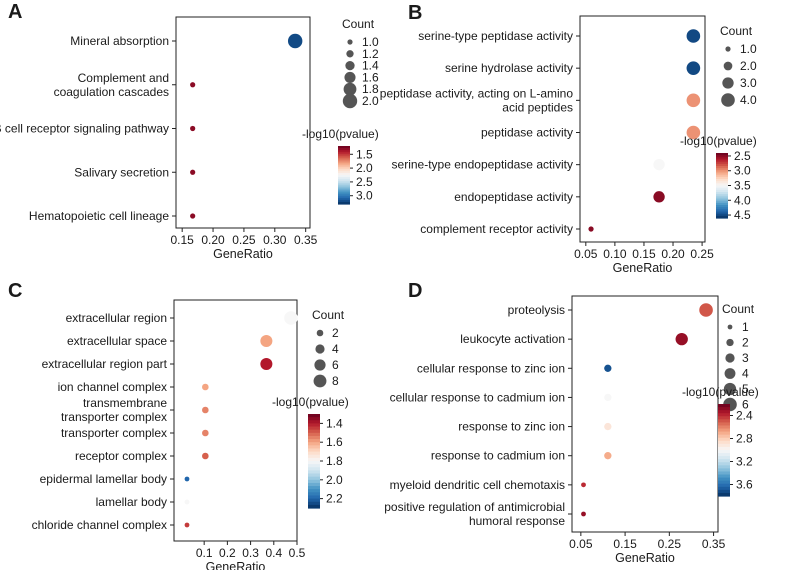  Describe the element at coordinates (415, 291) in the screenshot. I see `panel-label-d: D` at that location.